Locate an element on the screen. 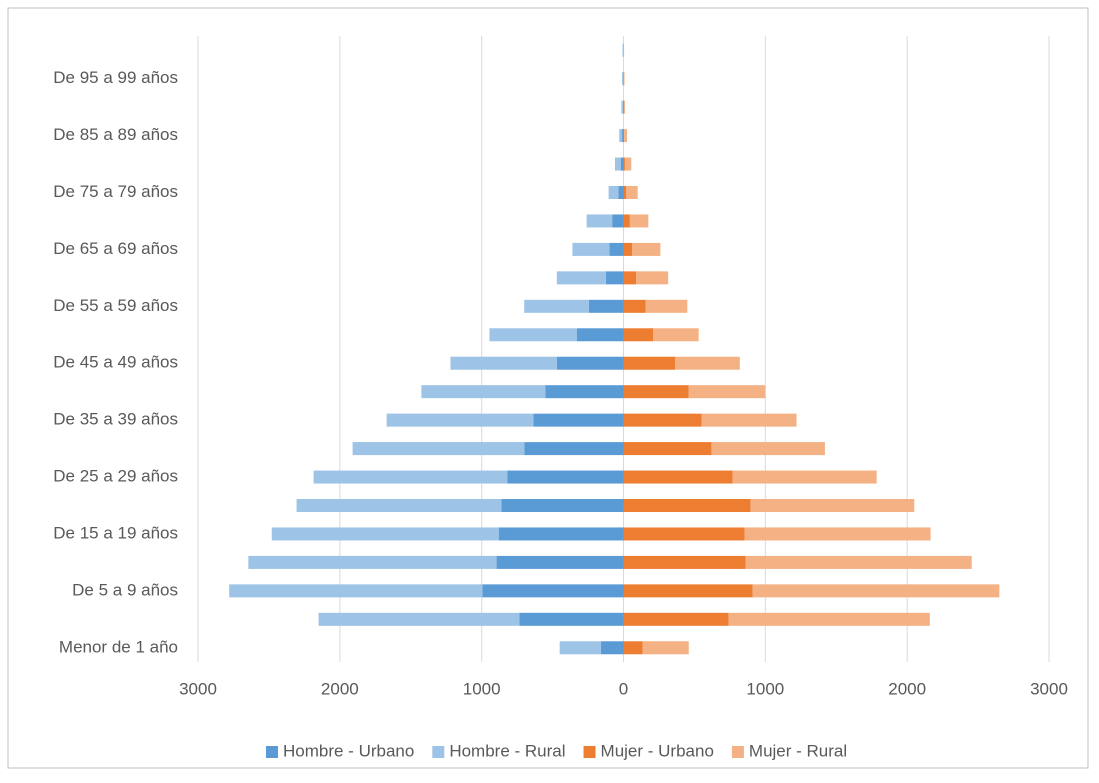 The image size is (1099, 783). y-tick-label: Menor de 1 año is located at coordinates (118, 646).